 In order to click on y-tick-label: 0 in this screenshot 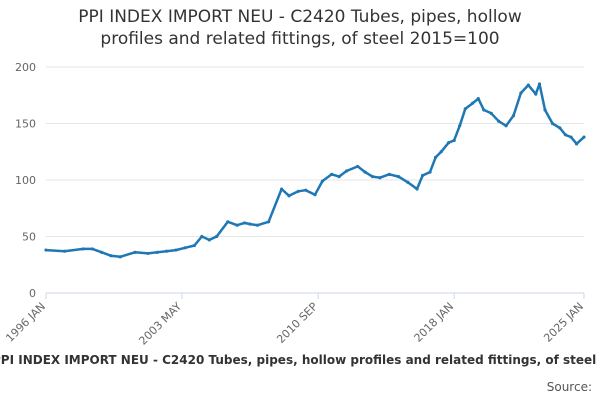, I will do `click(32, 293)`.